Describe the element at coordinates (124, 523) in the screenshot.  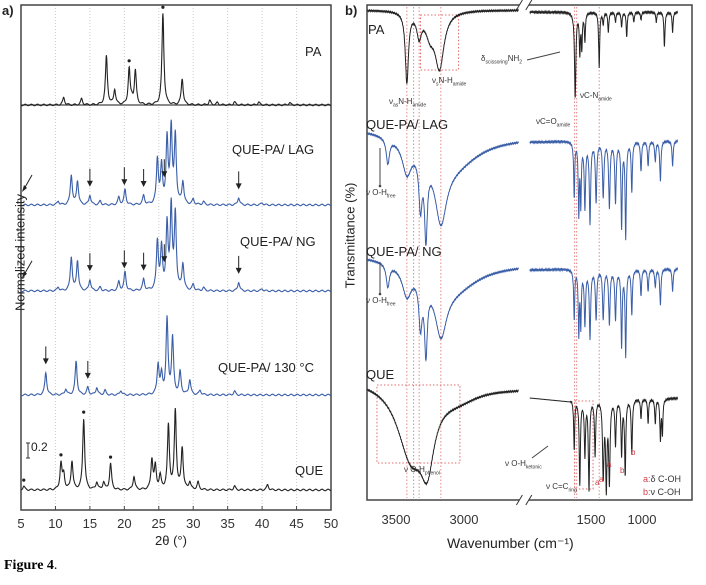
I see `x-tick-label: 20` at that location.